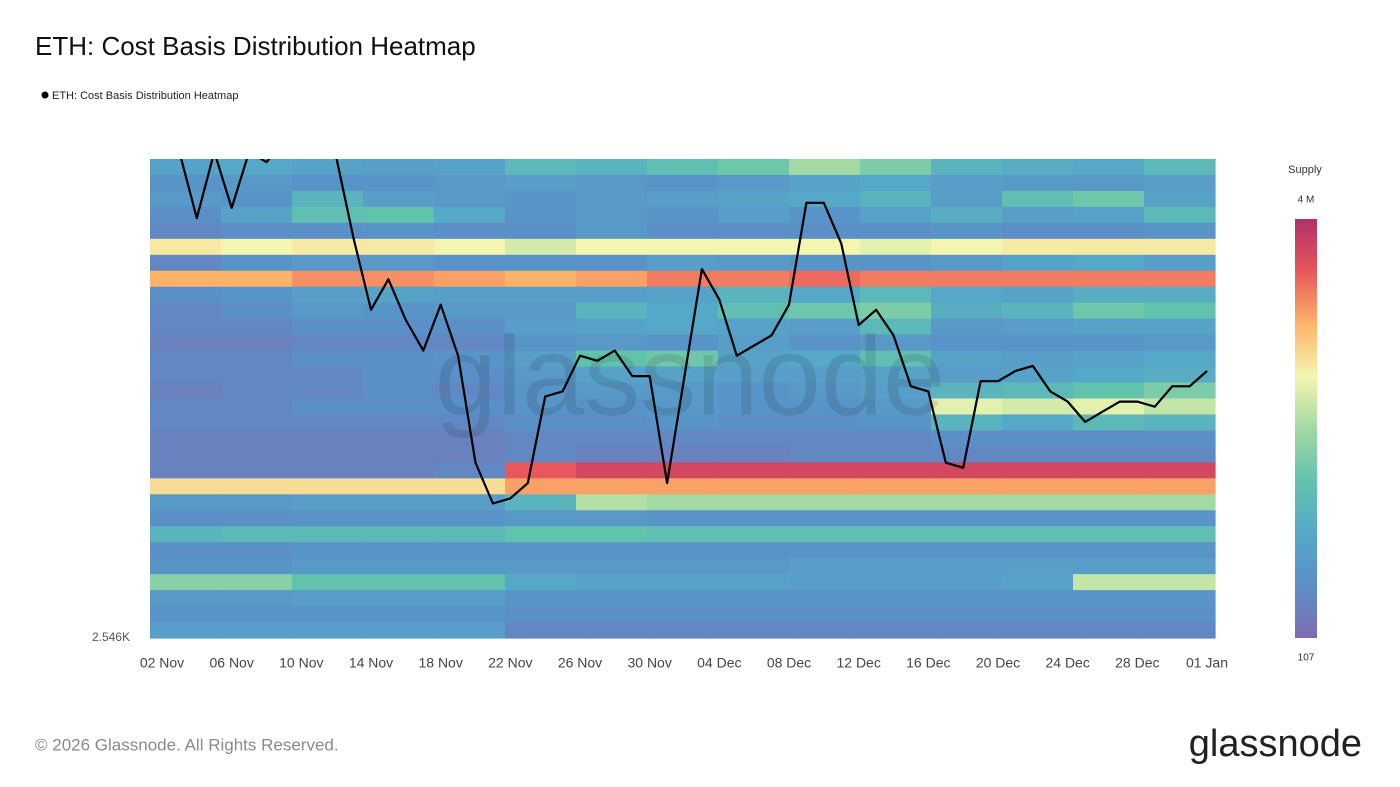 The image size is (1400, 787). I want to click on x-tick-label: 02 Nov, so click(162, 663).